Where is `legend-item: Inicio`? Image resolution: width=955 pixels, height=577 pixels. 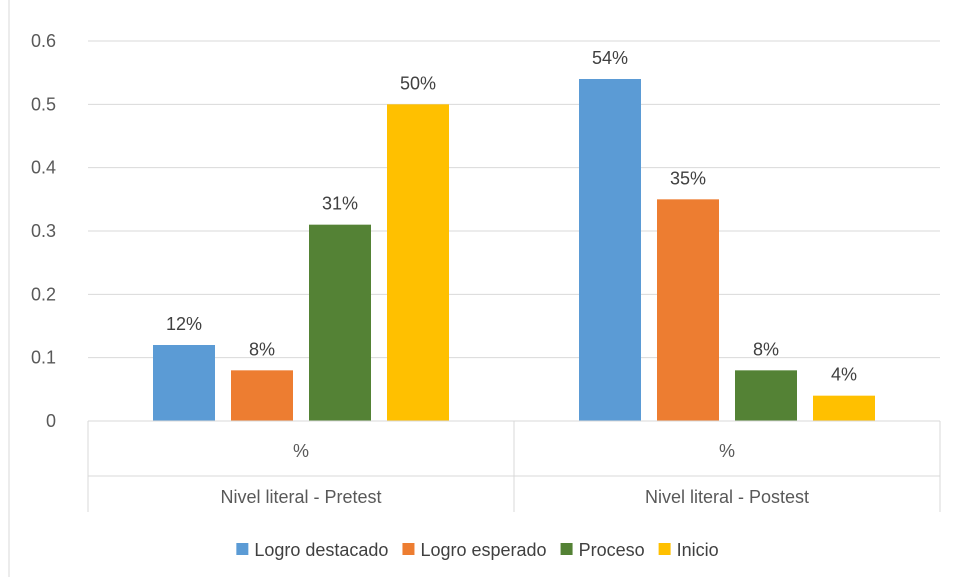
legend-item: Inicio is located at coordinates (688, 550).